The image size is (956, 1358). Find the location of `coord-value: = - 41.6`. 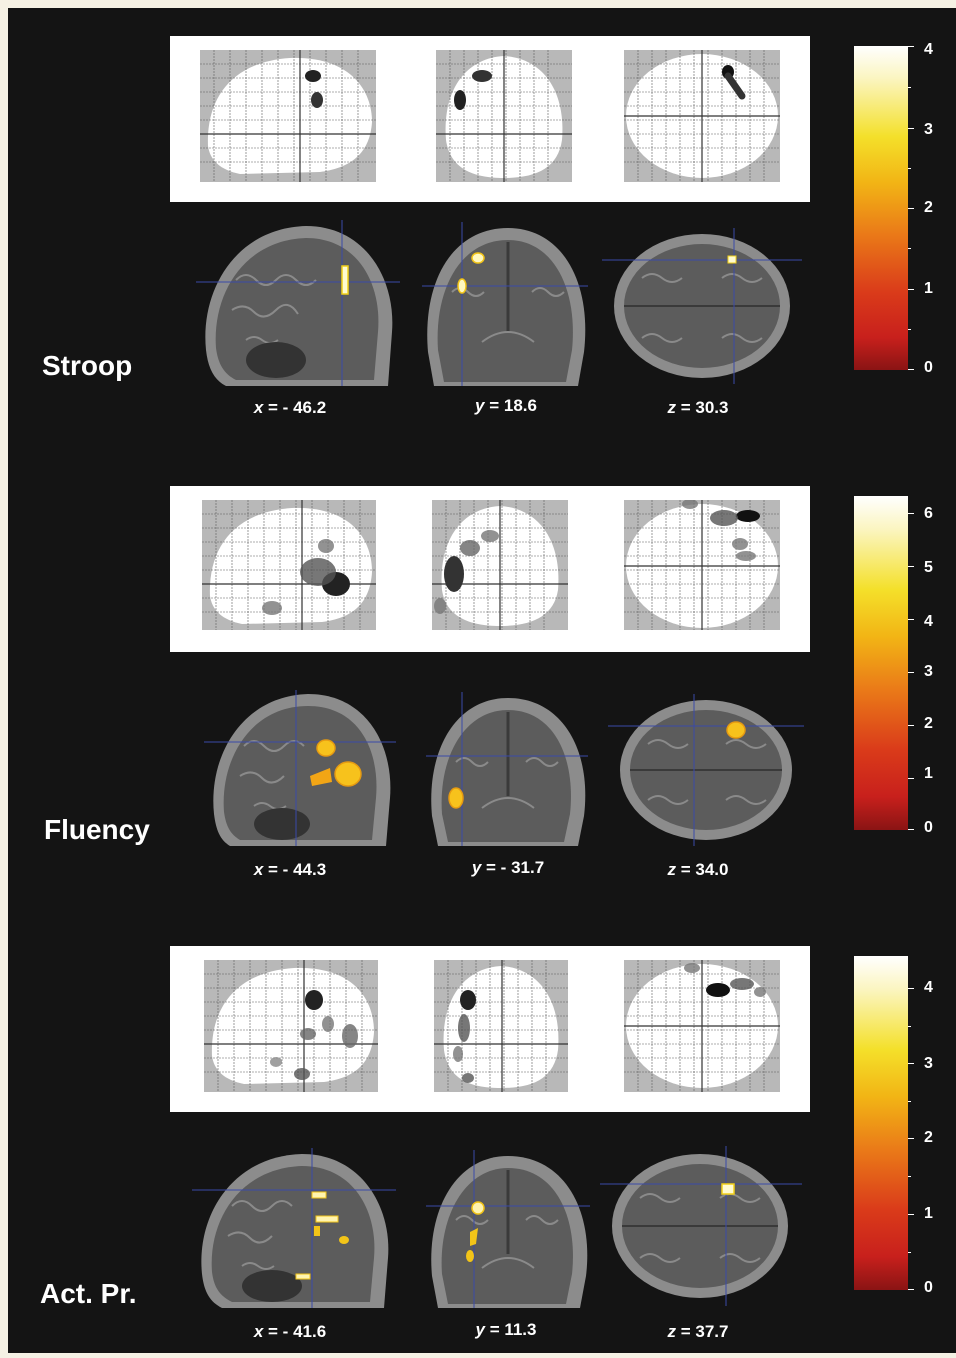

coord-value: = - 41.6 is located at coordinates (297, 1331).